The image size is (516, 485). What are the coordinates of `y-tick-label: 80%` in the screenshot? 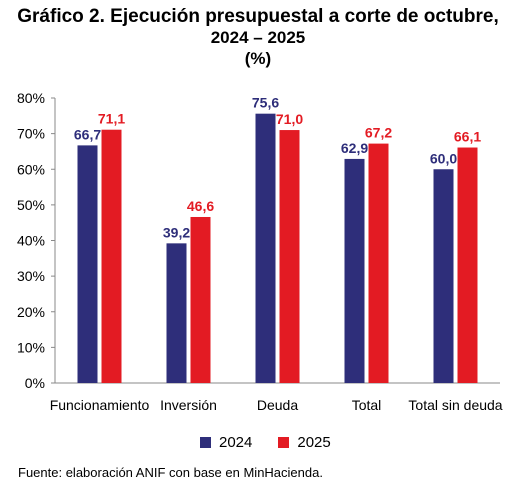 It's located at (31, 98).